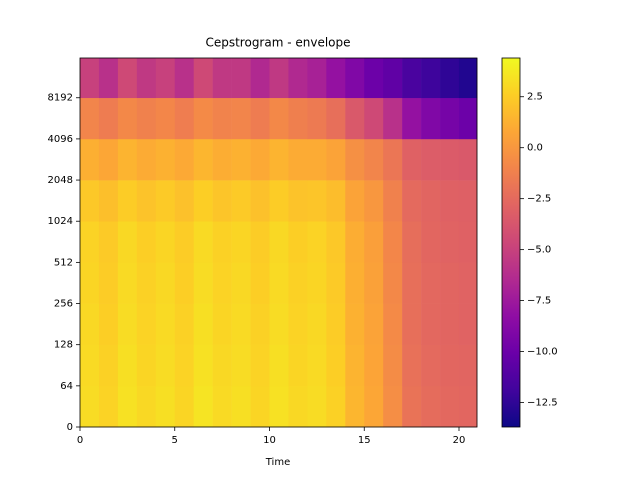  What do you see at coordinates (60, 139) in the screenshot?
I see `y-tick-label: 4096` at bounding box center [60, 139].